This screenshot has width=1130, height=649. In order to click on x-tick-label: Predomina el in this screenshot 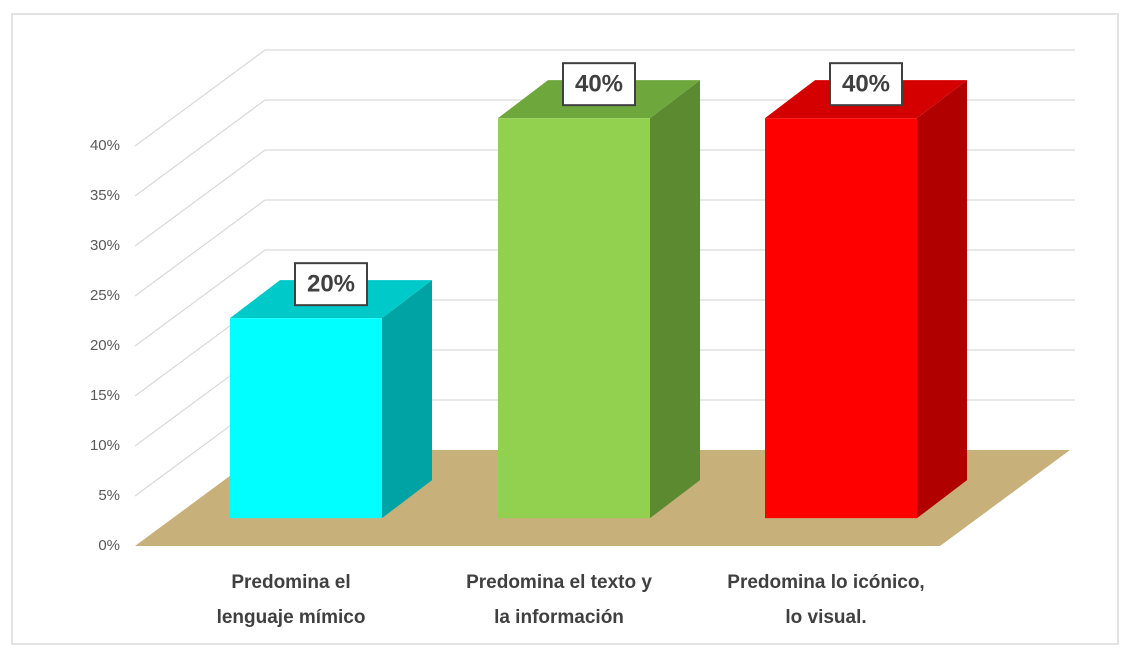, I will do `click(290, 582)`.